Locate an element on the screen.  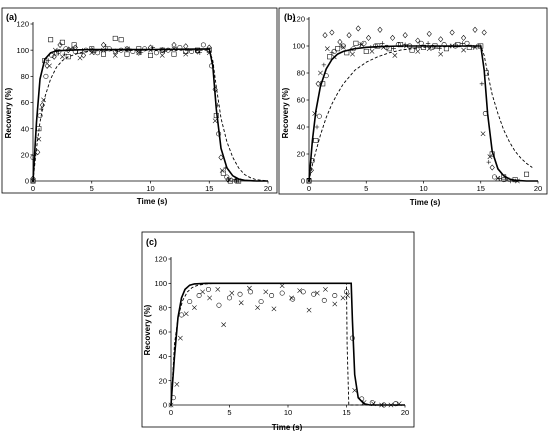
panel-a-ytick-label: 80 is located at coordinates (25, 76).